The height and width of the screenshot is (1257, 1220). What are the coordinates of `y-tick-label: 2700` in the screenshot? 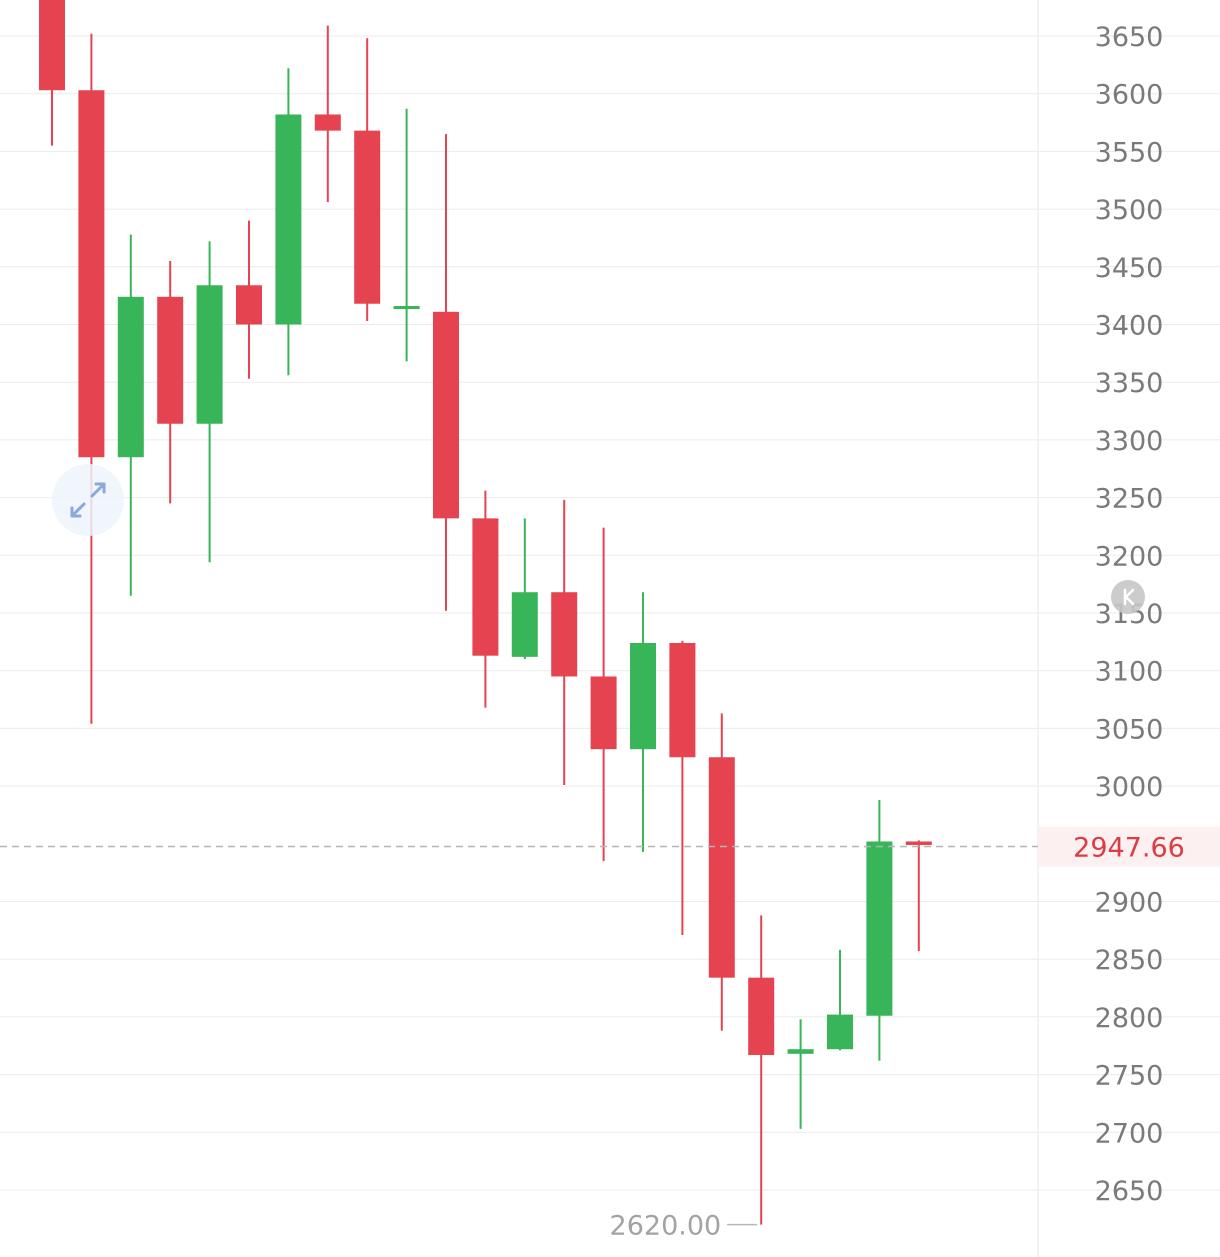 It's located at (1129, 1133).